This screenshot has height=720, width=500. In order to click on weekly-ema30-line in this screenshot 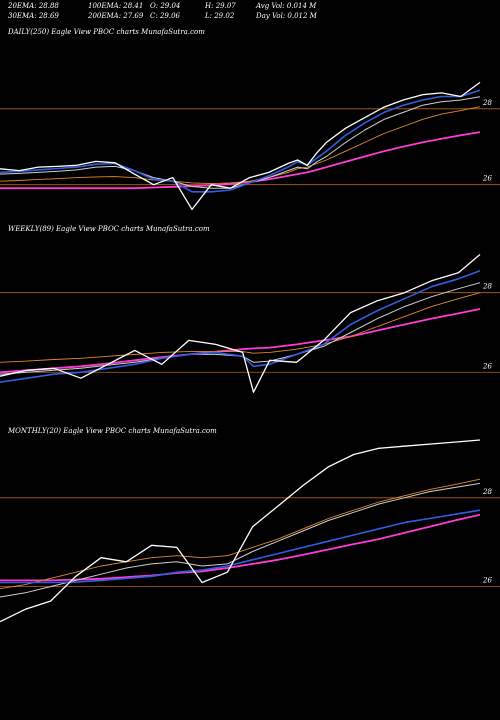, I will do `click(240, 328)`.